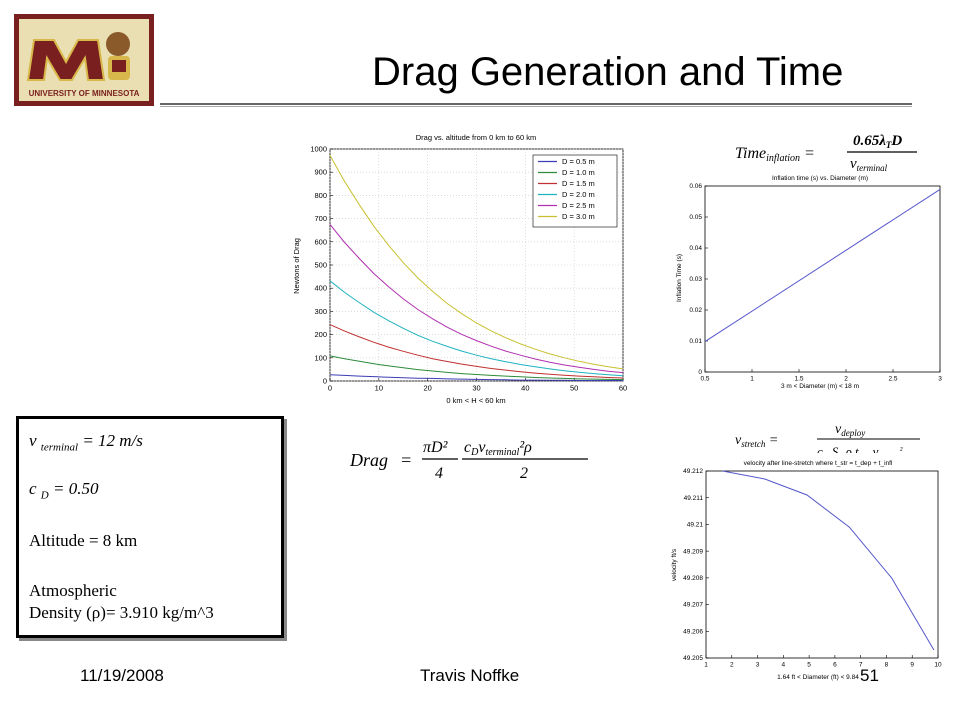  I want to click on x-tick-label: 6, so click(835, 665).